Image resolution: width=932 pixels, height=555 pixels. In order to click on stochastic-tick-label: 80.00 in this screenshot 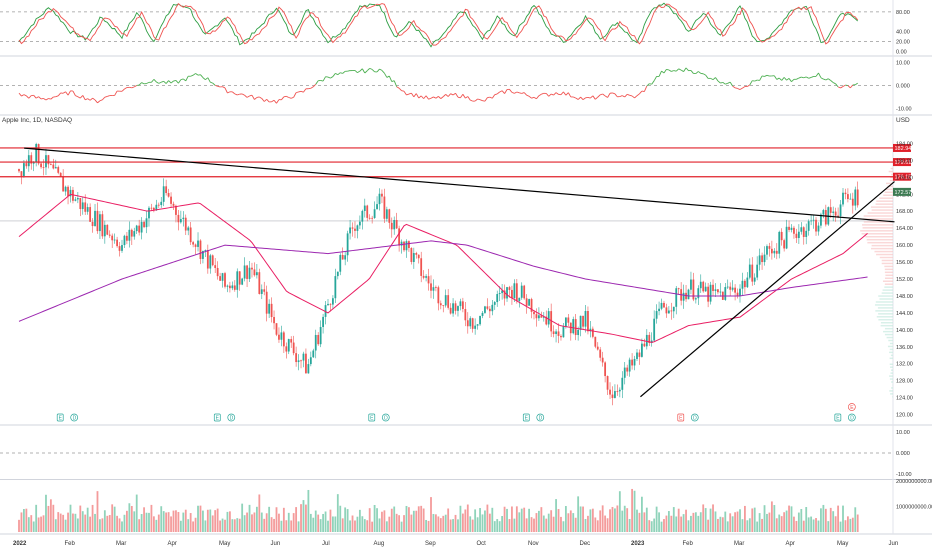, I will do `click(903, 13)`.